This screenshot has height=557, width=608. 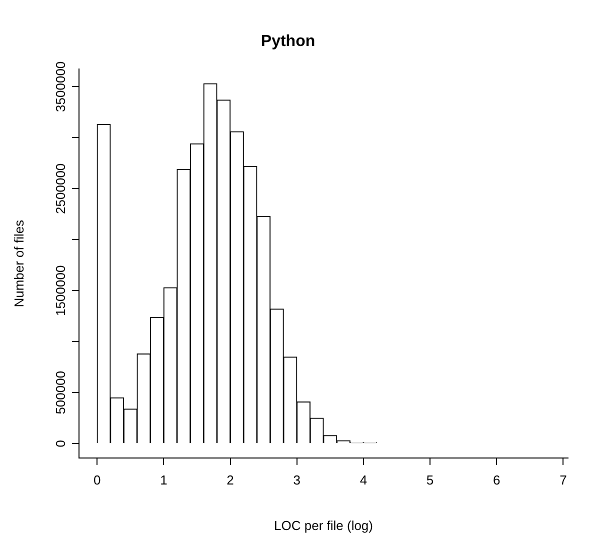 What do you see at coordinates (230, 480) in the screenshot?
I see `x-tick-label: 2` at bounding box center [230, 480].